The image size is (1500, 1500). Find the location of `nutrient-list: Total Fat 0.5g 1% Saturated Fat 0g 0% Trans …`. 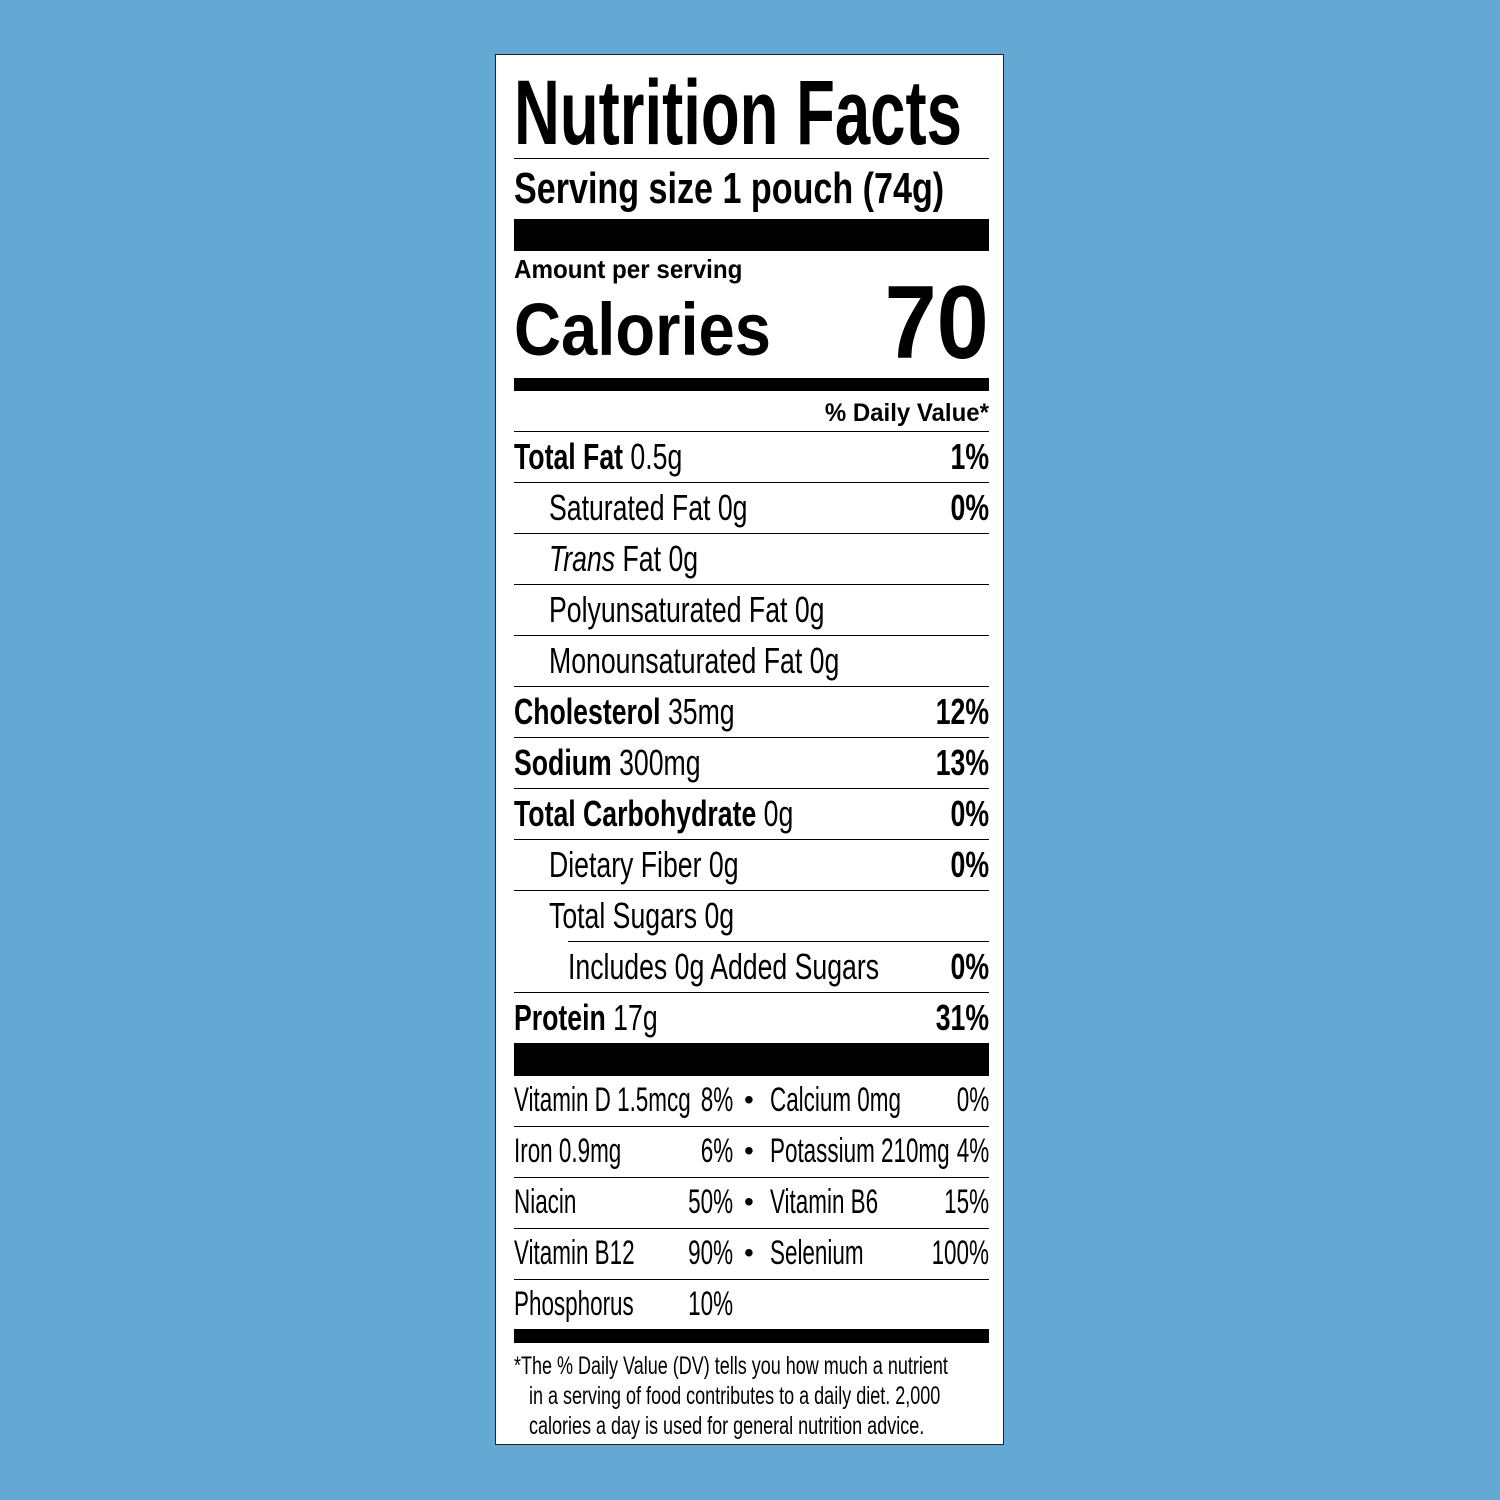

nutrient-list: Total Fat 0.5g 1% Saturated Fat 0g 0% Trans … is located at coordinates (751, 737).